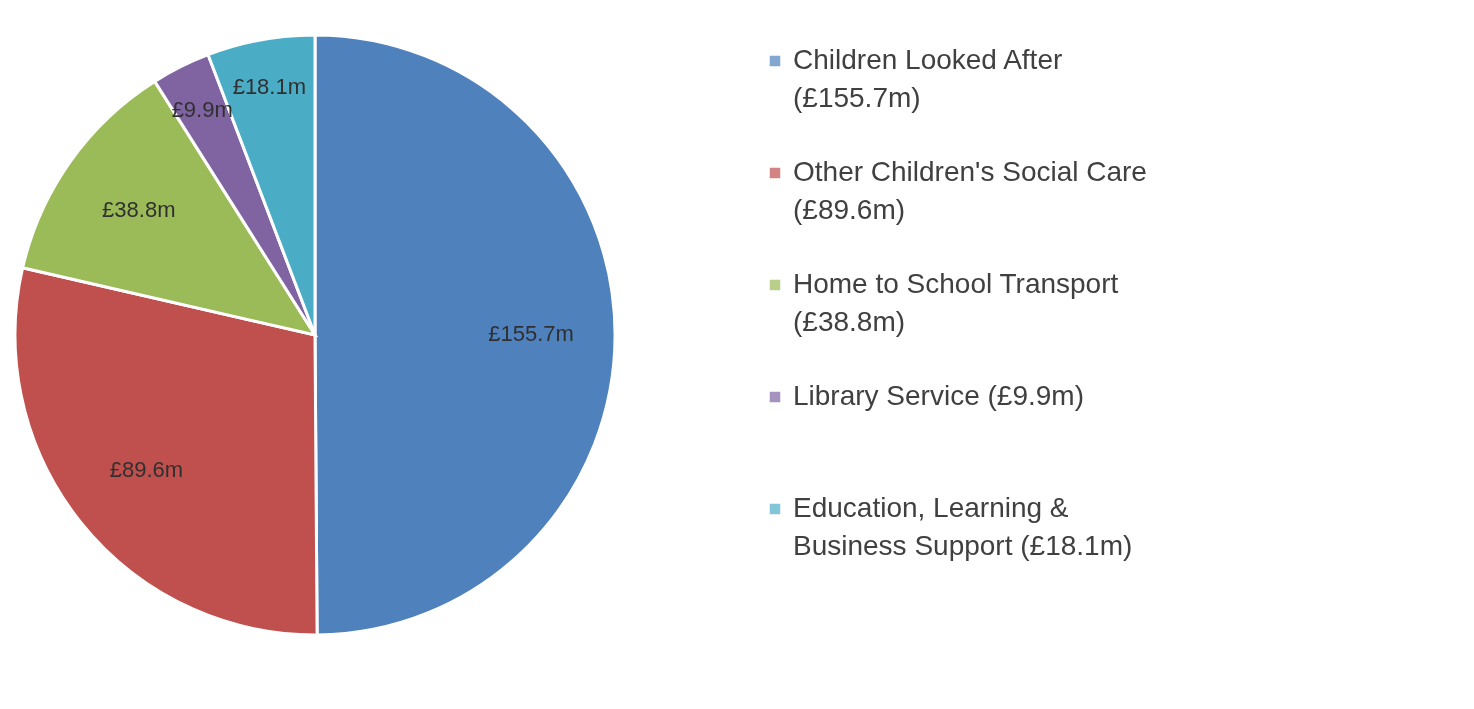  What do you see at coordinates (956, 302) in the screenshot?
I see `legend-label: Home to School Transport (£38.8m)` at bounding box center [956, 302].